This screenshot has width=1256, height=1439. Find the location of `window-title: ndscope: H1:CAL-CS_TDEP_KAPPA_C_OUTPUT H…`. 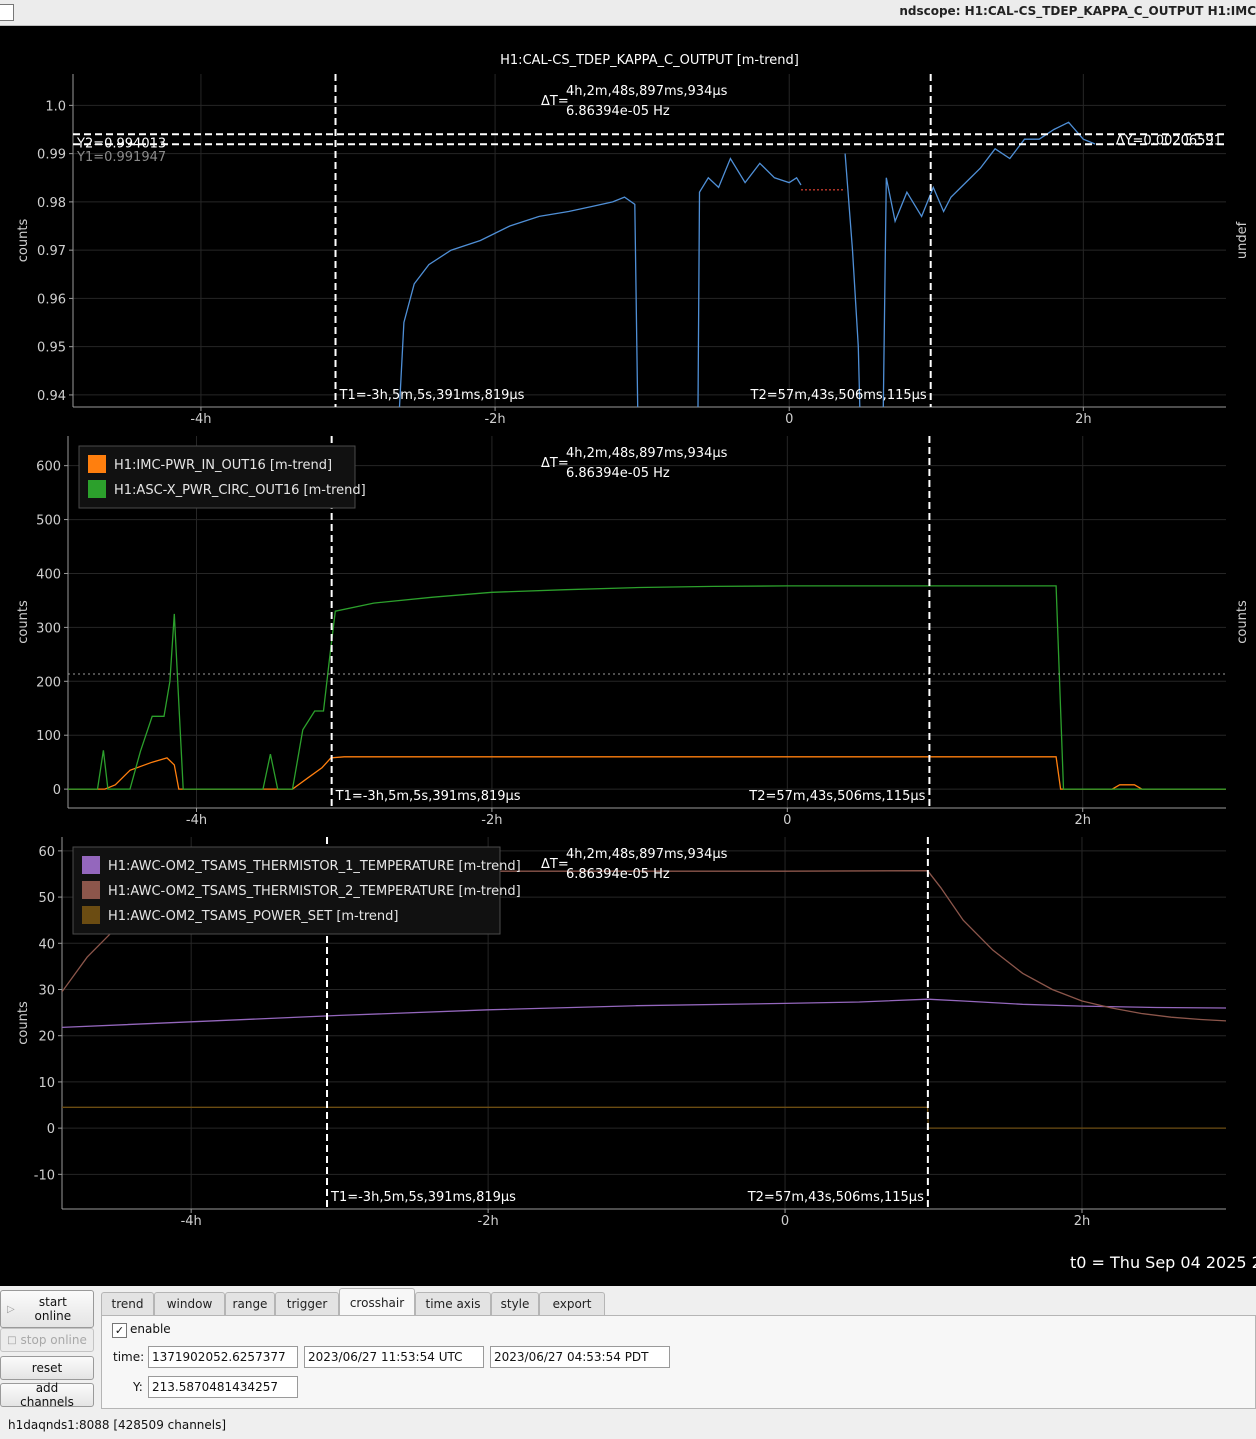

window-title: ndscope: H1:CAL-CS_TDEP_KAPPA_C_OUTPUT H… is located at coordinates (1077, 11).